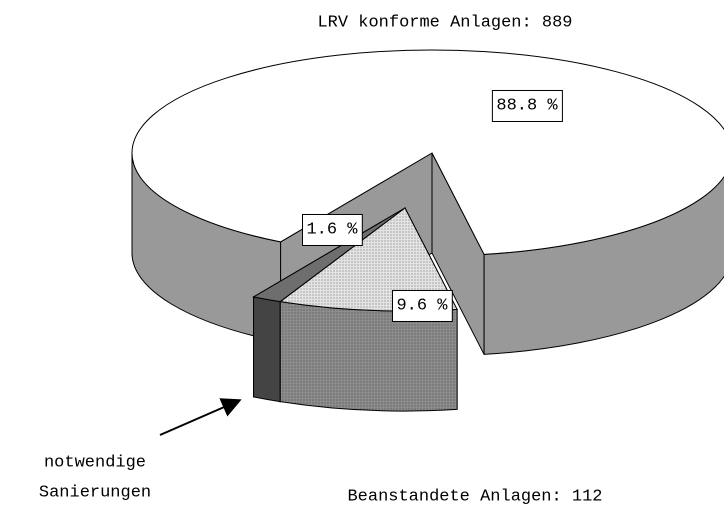 This screenshot has width=724, height=507. What do you see at coordinates (200, 417) in the screenshot?
I see `arrow` at bounding box center [200, 417].